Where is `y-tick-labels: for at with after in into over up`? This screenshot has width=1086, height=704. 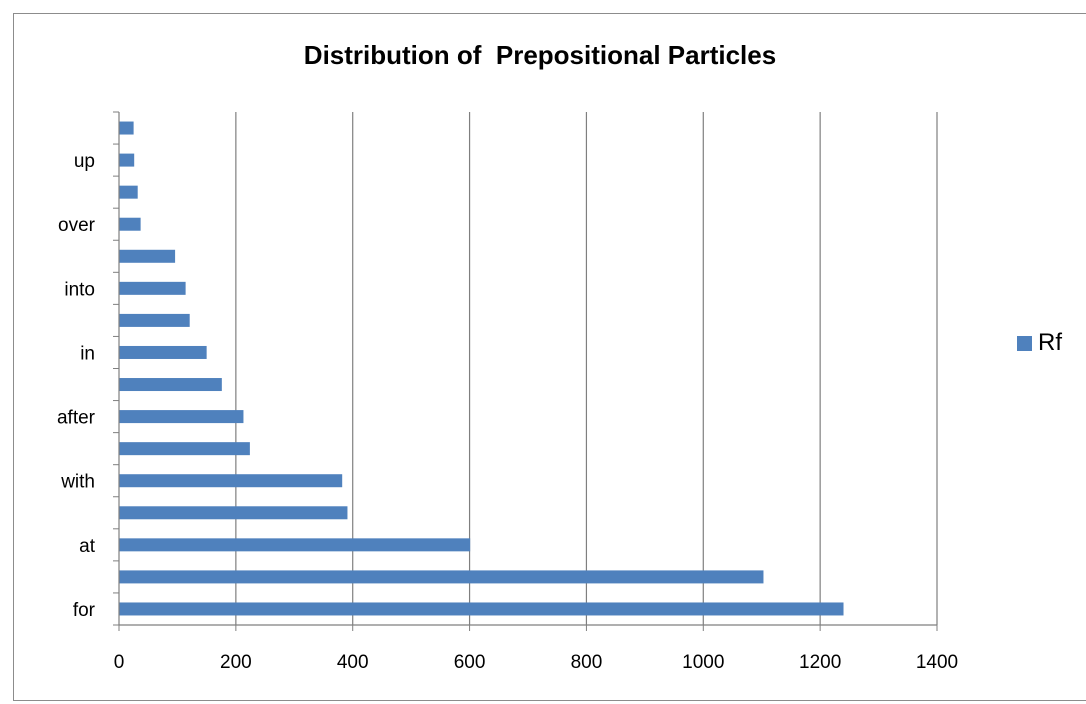 y-tick-labels: for at with after in into over up is located at coordinates (76, 386).